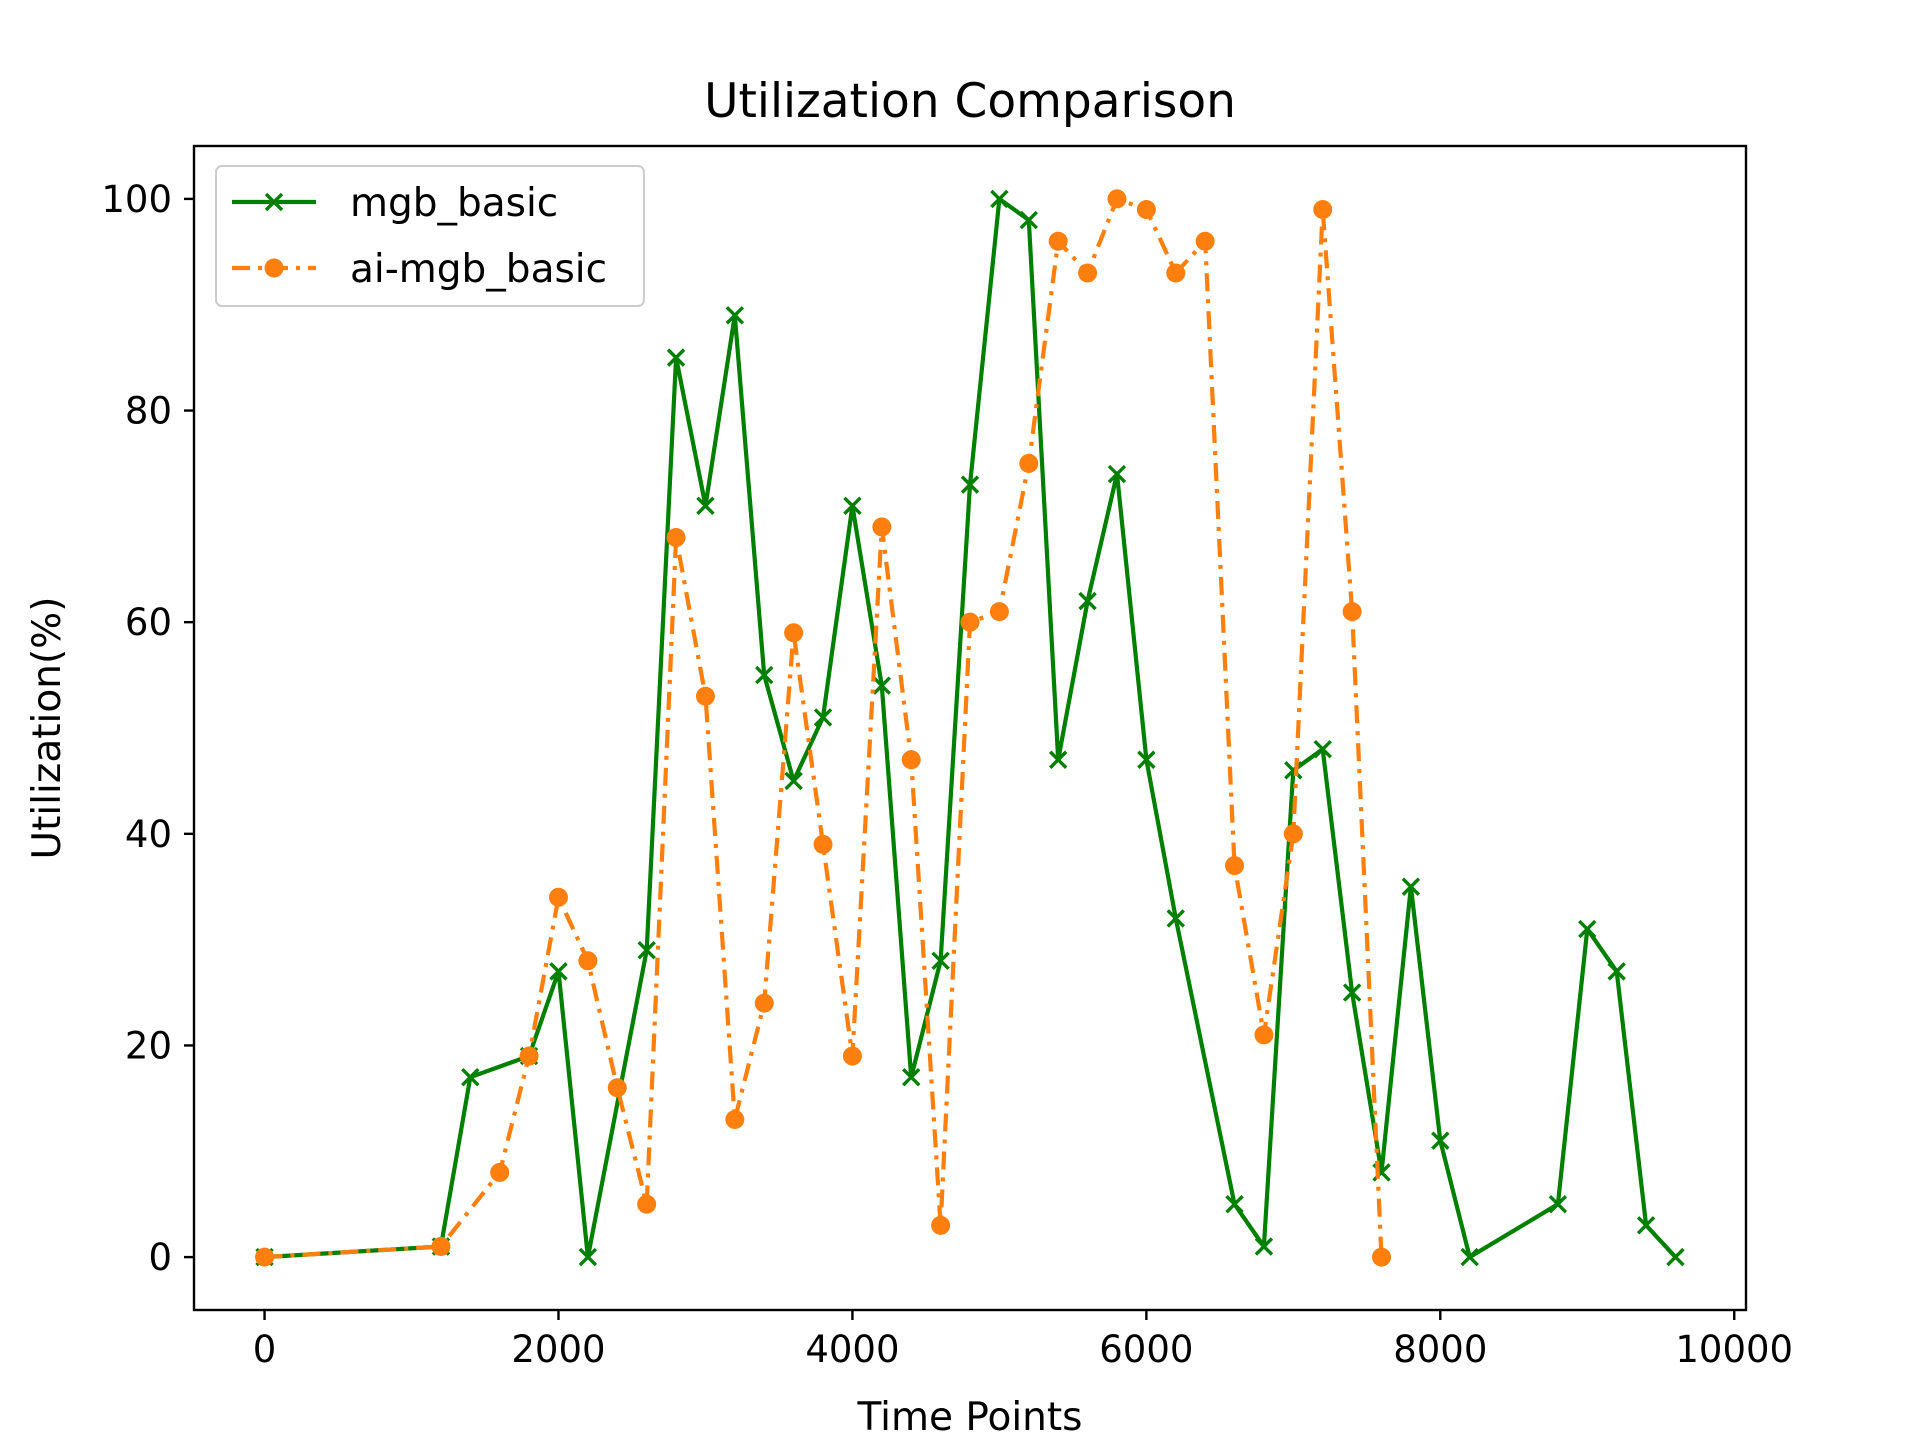 The image size is (1920, 1444). I want to click on legend-frame, so click(430, 236).